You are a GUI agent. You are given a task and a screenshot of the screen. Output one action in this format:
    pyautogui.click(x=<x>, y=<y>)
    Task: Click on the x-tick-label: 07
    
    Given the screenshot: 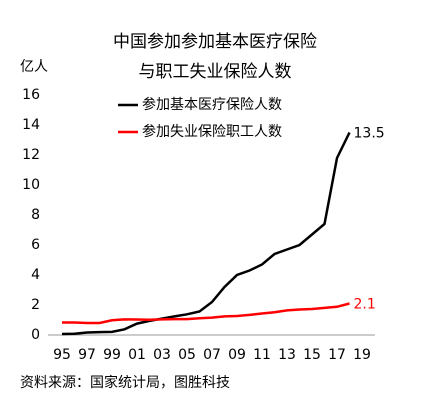 What is the action you would take?
    pyautogui.click(x=212, y=355)
    